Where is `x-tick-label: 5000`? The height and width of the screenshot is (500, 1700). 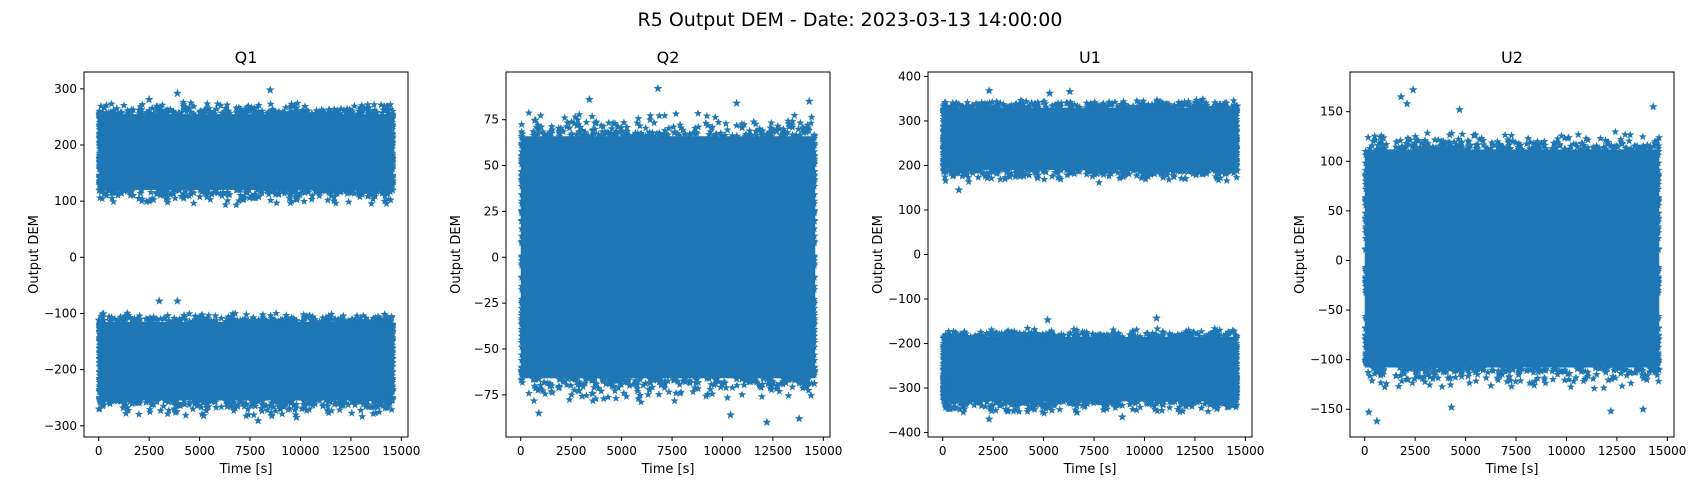 x-tick-label: 5000 is located at coordinates (621, 451).